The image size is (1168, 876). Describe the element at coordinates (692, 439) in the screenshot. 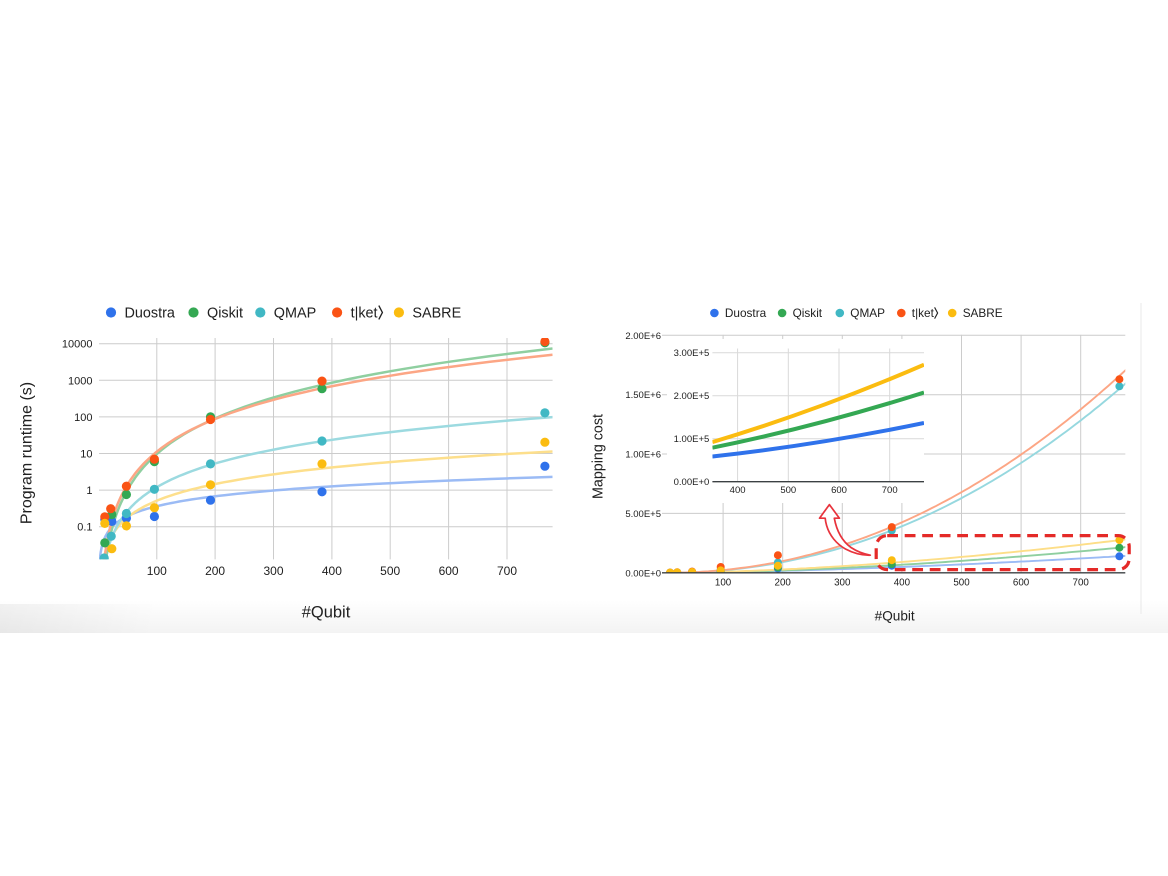

I see `svg-text: 1.00E+5` at that location.